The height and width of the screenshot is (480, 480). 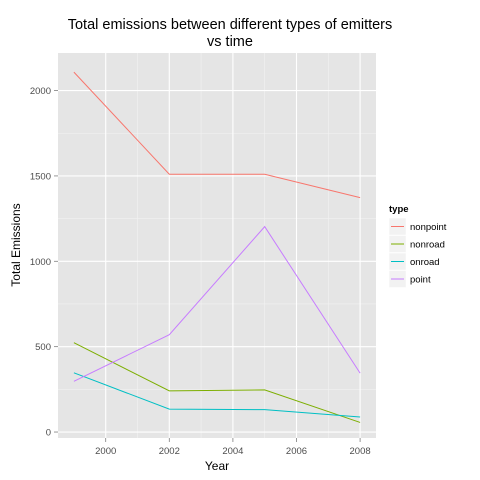 I want to click on y-tick-label: 1500, so click(x=40, y=176).